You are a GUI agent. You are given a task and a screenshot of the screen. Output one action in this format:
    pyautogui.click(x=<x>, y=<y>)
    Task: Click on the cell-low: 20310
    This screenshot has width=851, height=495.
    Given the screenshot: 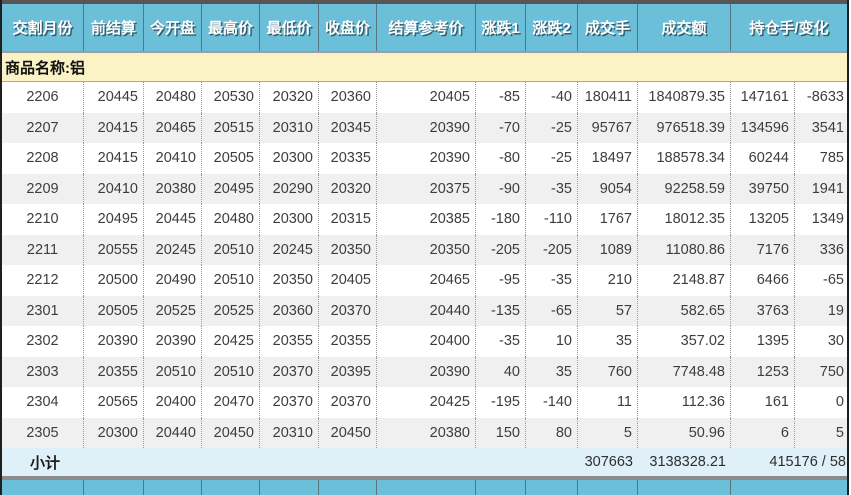 What is the action you would take?
    pyautogui.click(x=289, y=127)
    